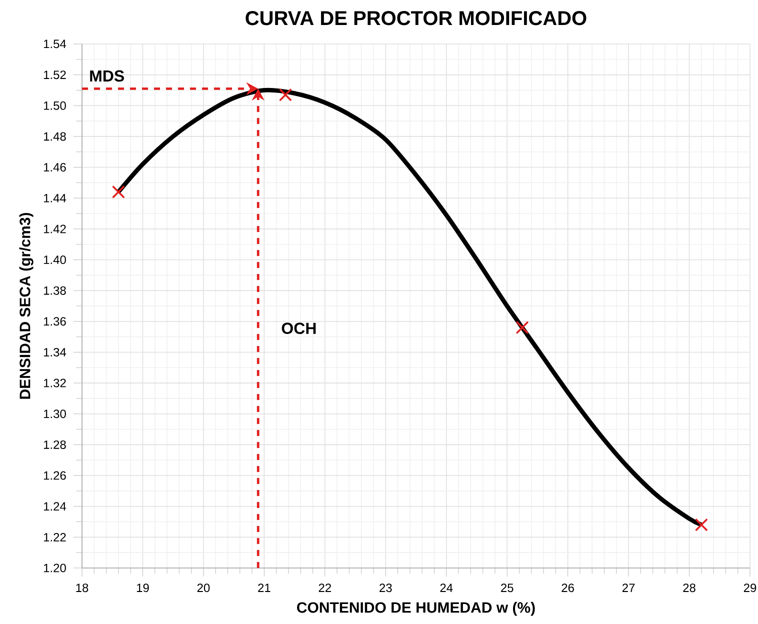 This screenshot has height=624, width=758. Describe the element at coordinates (55, 198) in the screenshot. I see `y-tick-label: 1.44` at that location.